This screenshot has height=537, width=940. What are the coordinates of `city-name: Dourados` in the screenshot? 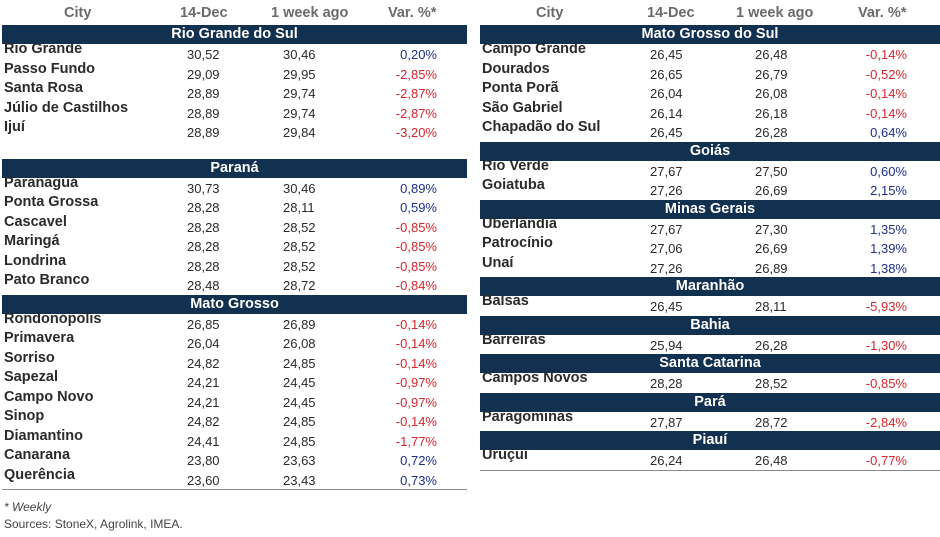 It's located at (516, 68).